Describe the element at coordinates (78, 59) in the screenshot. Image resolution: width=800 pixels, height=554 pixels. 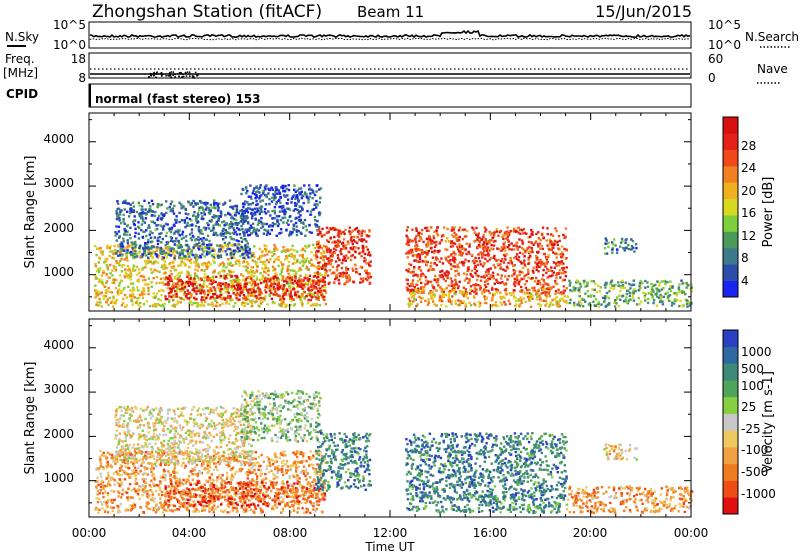
I see `freq-tick-high: 18` at that location.